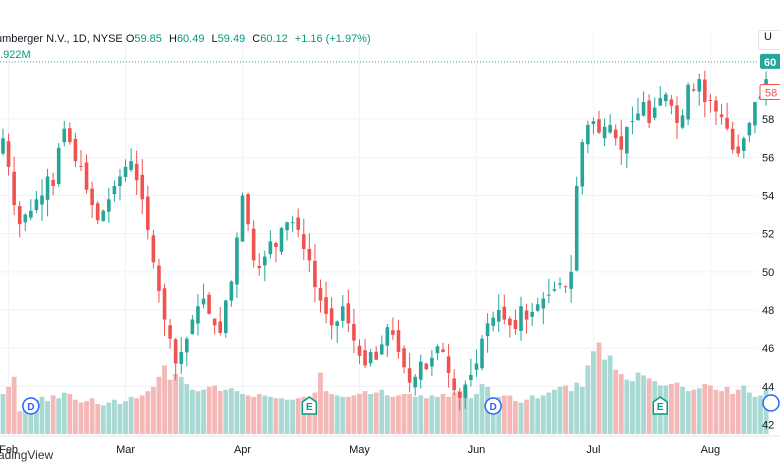  I want to click on time-tick-label: Feb, so click(9, 450).